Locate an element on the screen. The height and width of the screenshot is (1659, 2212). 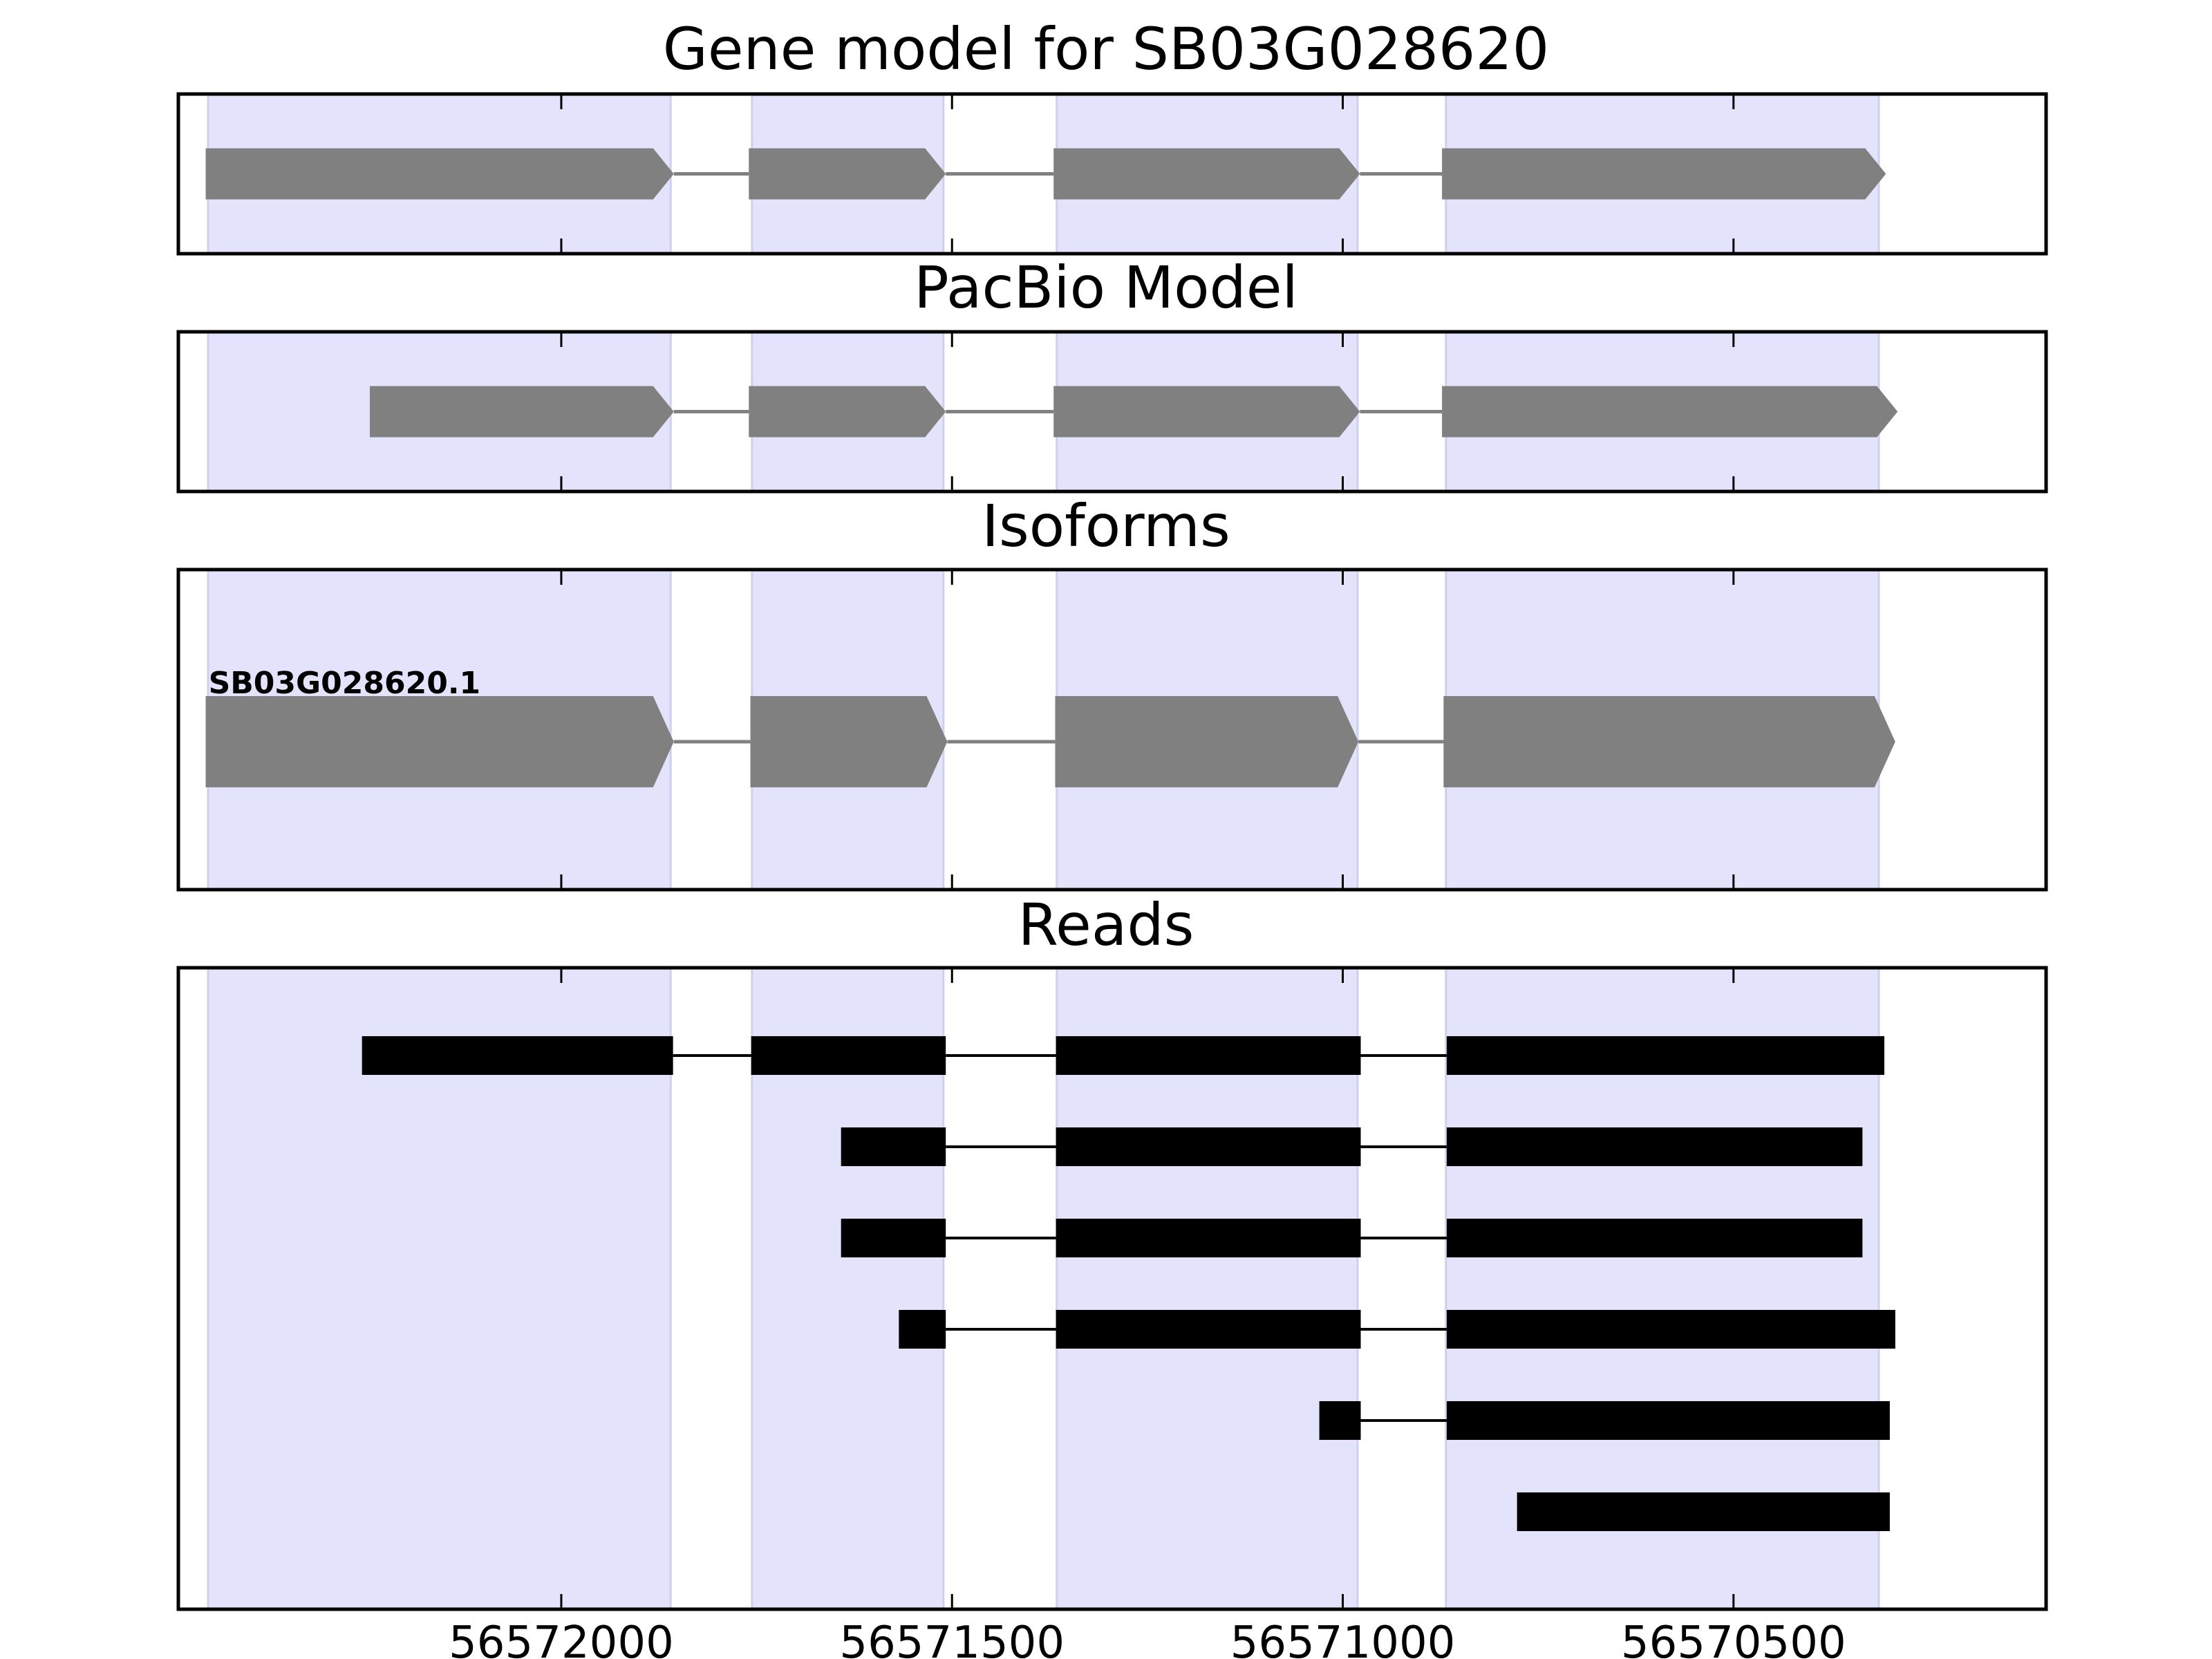
x-tick-label: 56571000 is located at coordinates (1343, 1638).